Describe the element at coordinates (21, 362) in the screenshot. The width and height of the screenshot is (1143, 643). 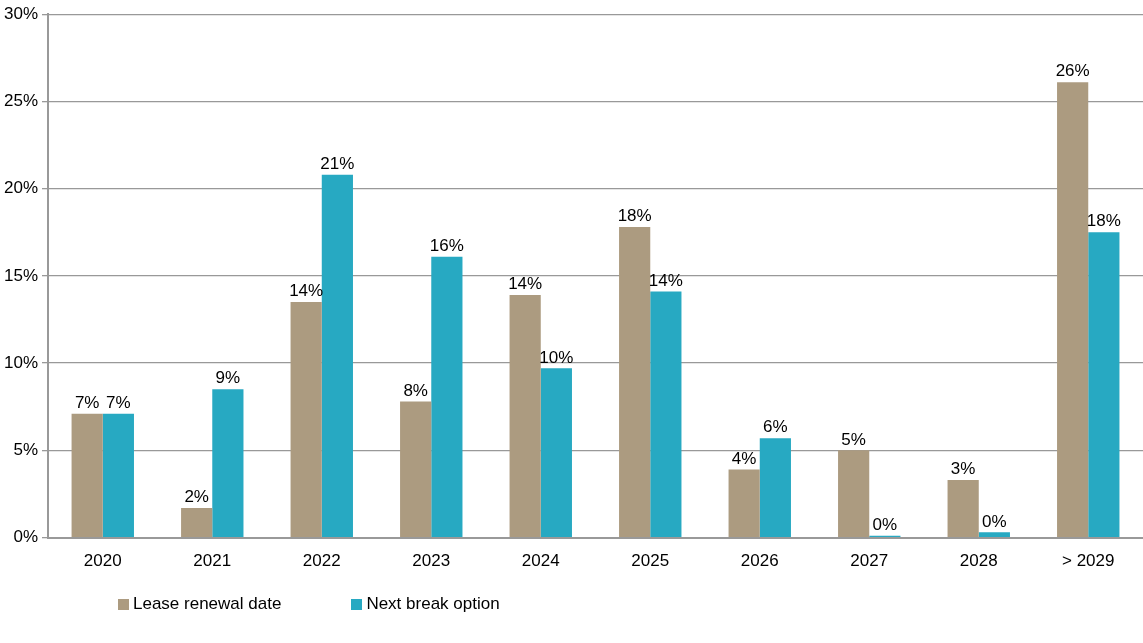
I see `y-tick-label: 10%` at that location.